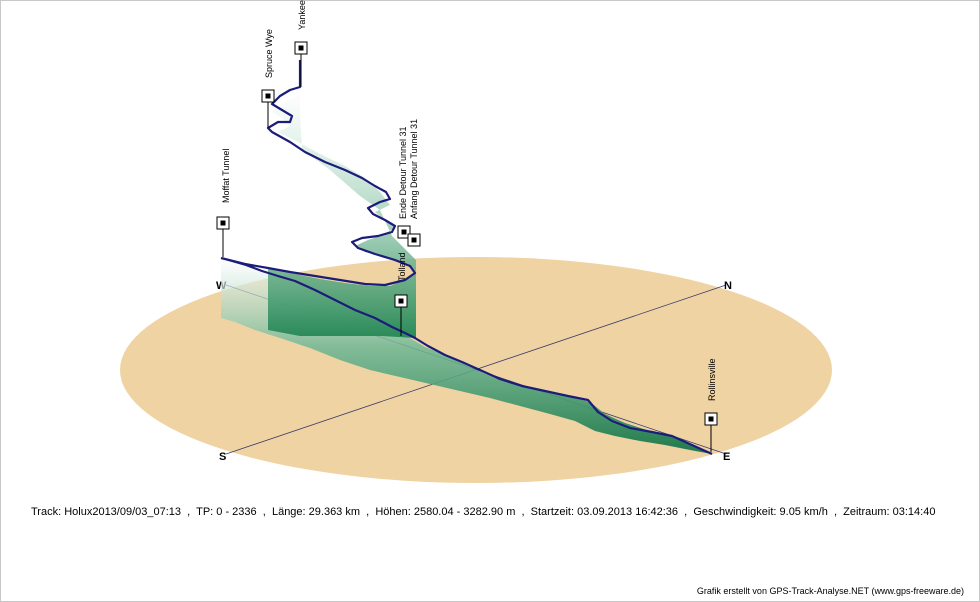  Describe the element at coordinates (712, 379) in the screenshot. I see `waypoint-label: Rollinsville` at that location.